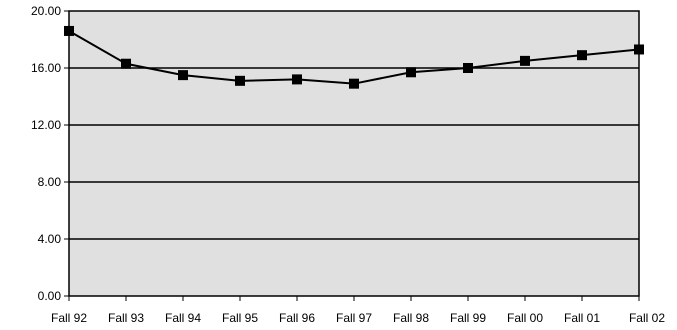 The image size is (677, 330). I want to click on y-axis: 0.00 4.00 8.00 12.00 16.00 20.00, so click(50, 153).